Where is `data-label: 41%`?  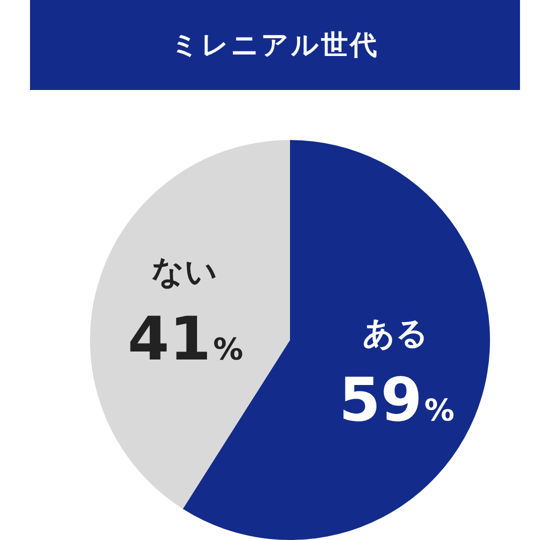
data-label: 41% is located at coordinates (186, 339).